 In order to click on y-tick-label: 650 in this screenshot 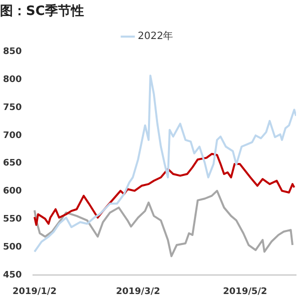, I will do `click(12, 163)`.